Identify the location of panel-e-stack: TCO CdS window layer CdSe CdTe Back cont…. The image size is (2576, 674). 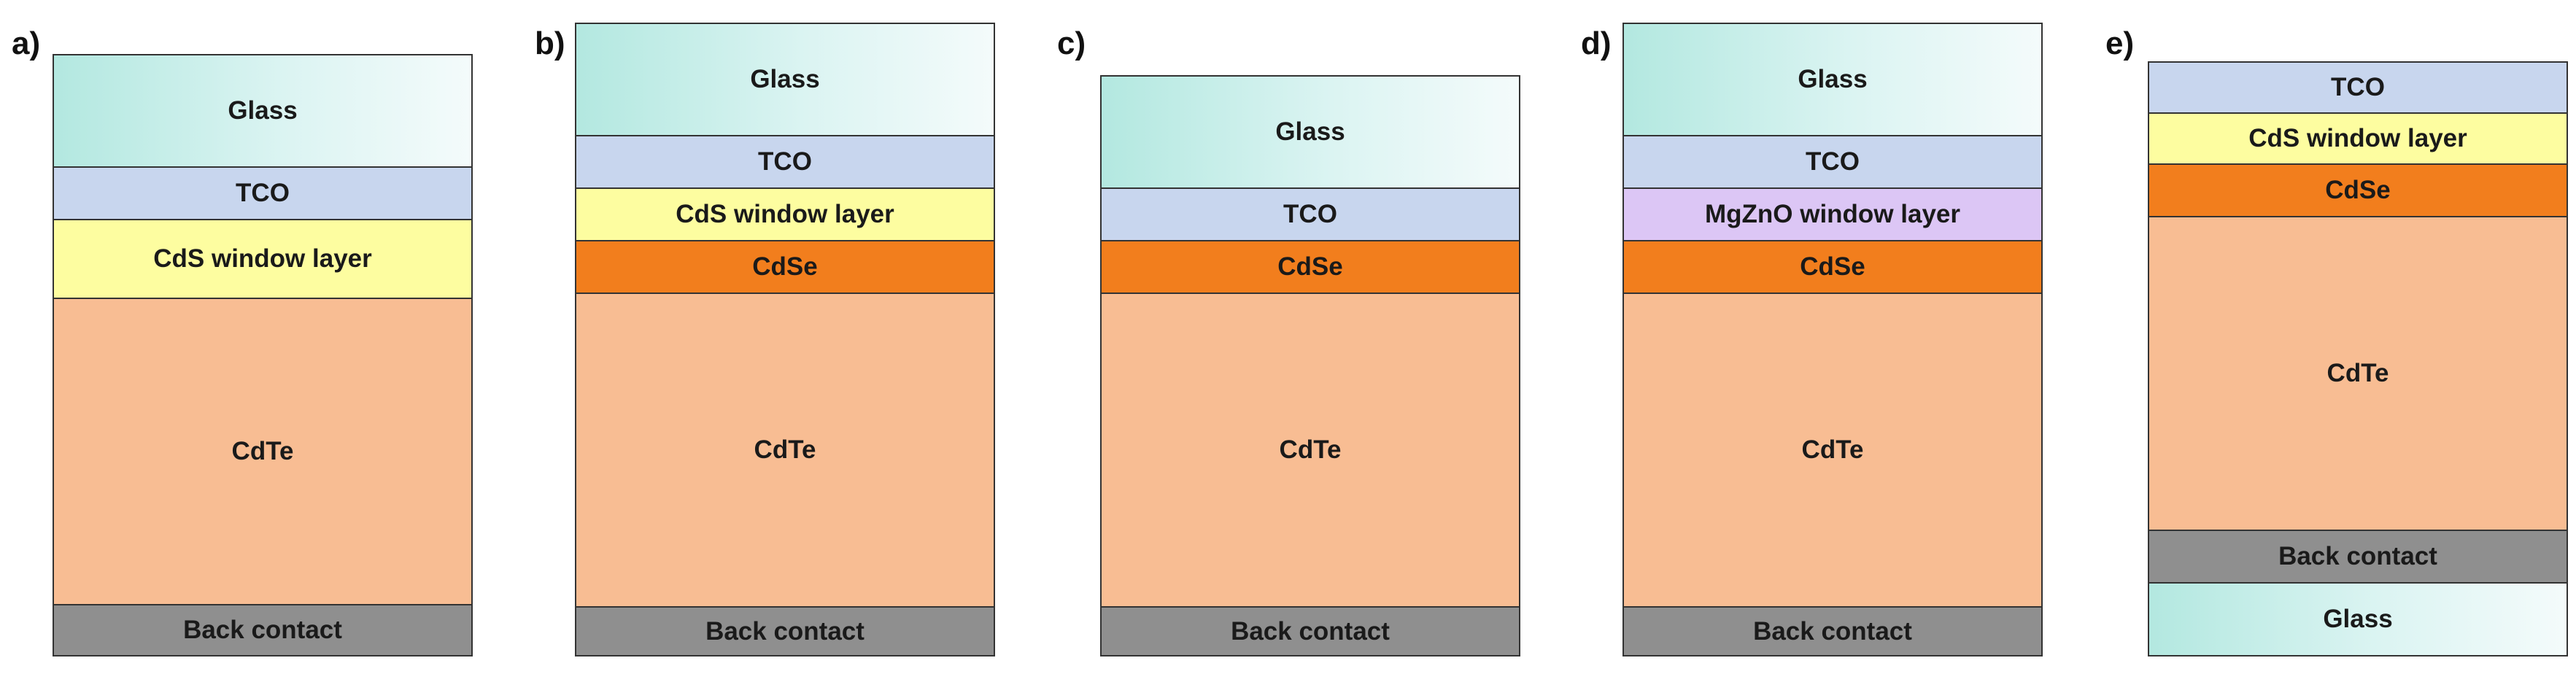
(2358, 358).